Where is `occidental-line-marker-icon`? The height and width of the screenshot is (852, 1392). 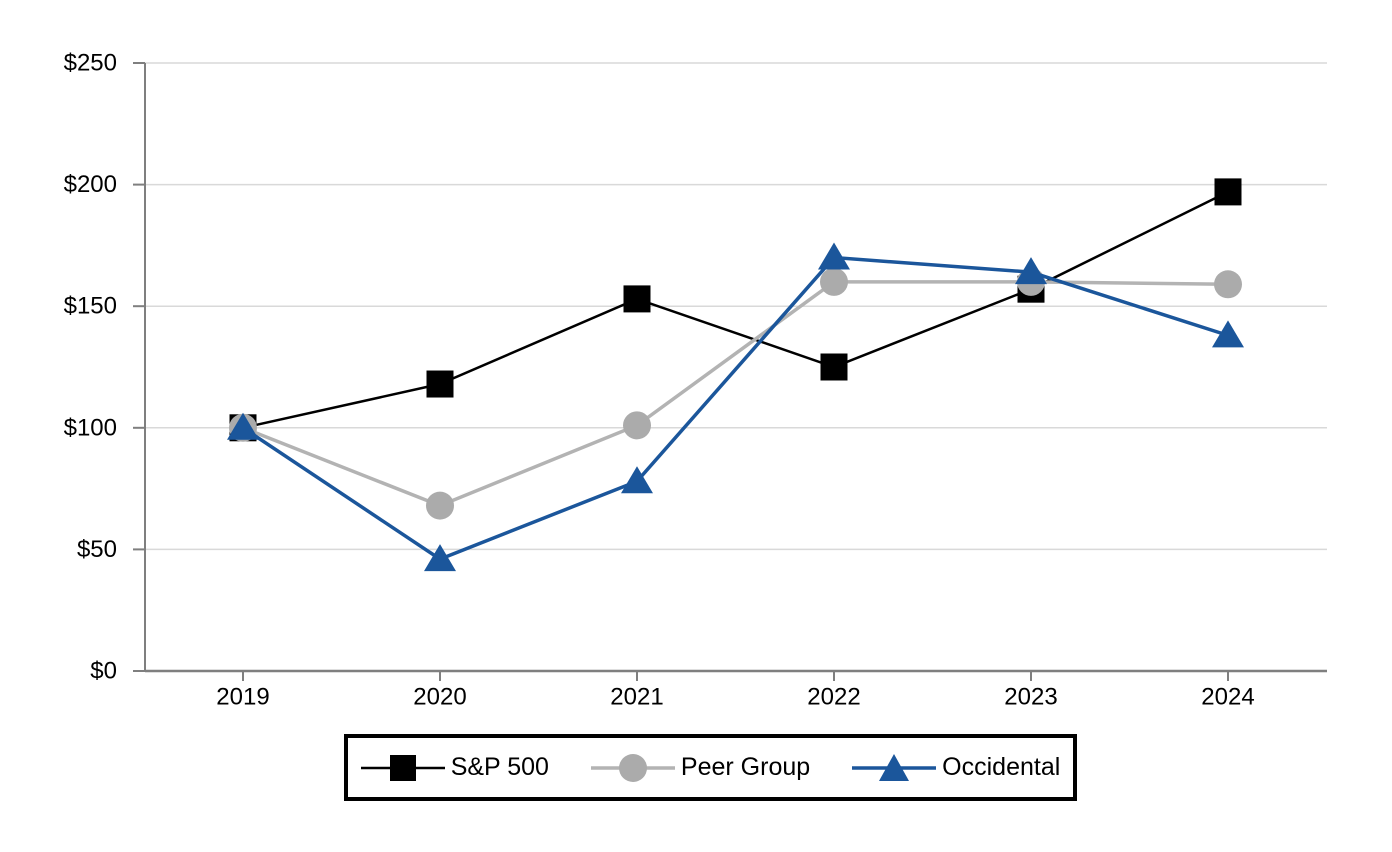
occidental-line-marker-icon is located at coordinates (894, 767).